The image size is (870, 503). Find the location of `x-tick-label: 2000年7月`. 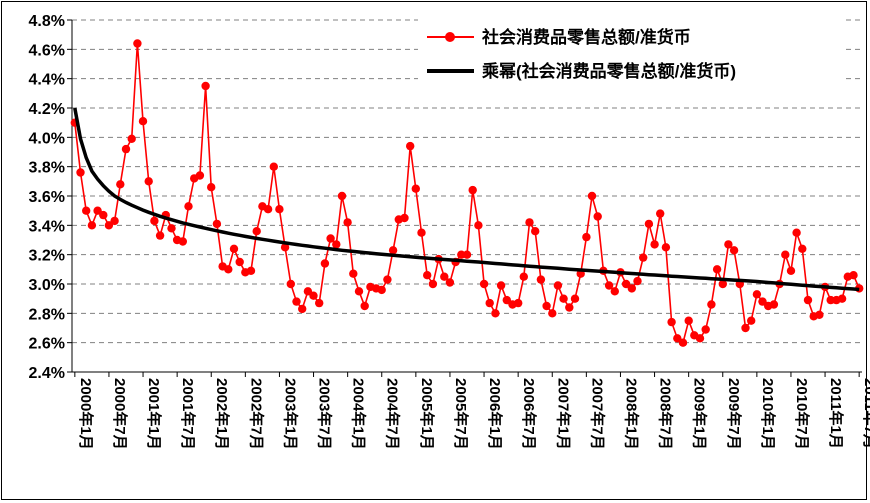

x-tick-label: 2000年7月 is located at coordinates (120, 414).